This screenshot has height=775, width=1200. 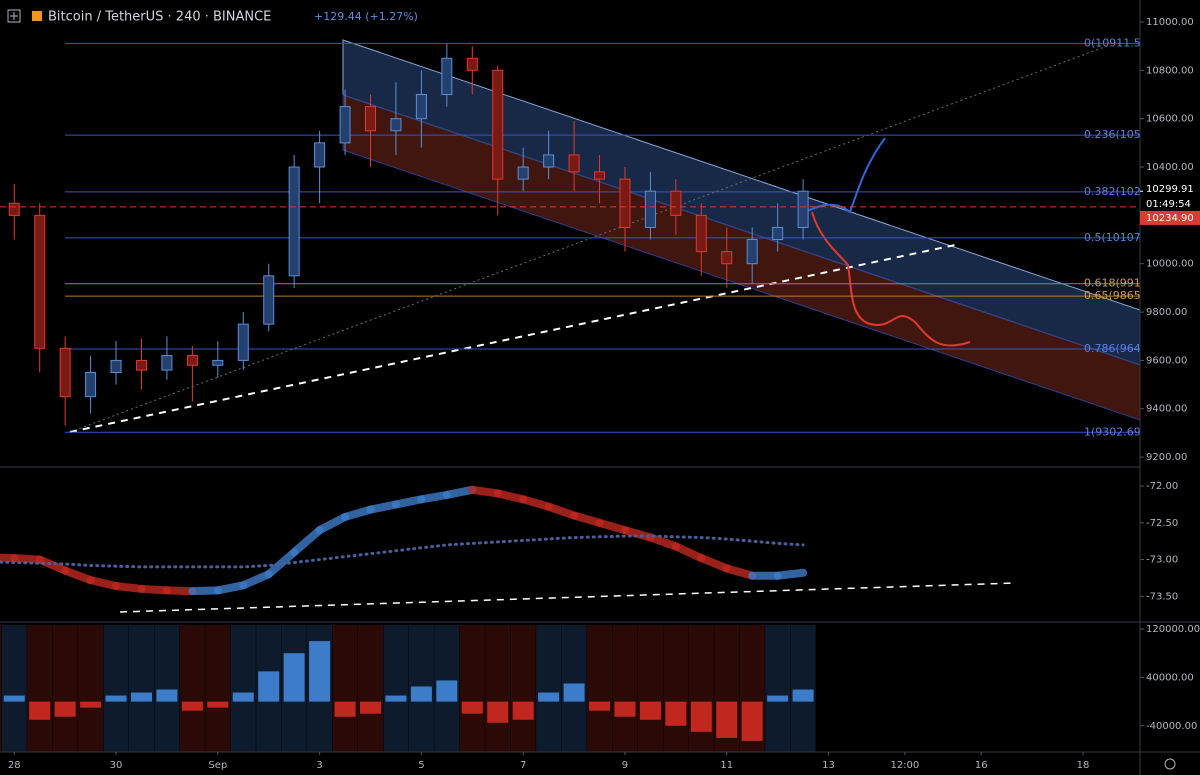 What do you see at coordinates (1170, 119) in the screenshot?
I see `y-tick-label: 10600.00` at bounding box center [1170, 119].